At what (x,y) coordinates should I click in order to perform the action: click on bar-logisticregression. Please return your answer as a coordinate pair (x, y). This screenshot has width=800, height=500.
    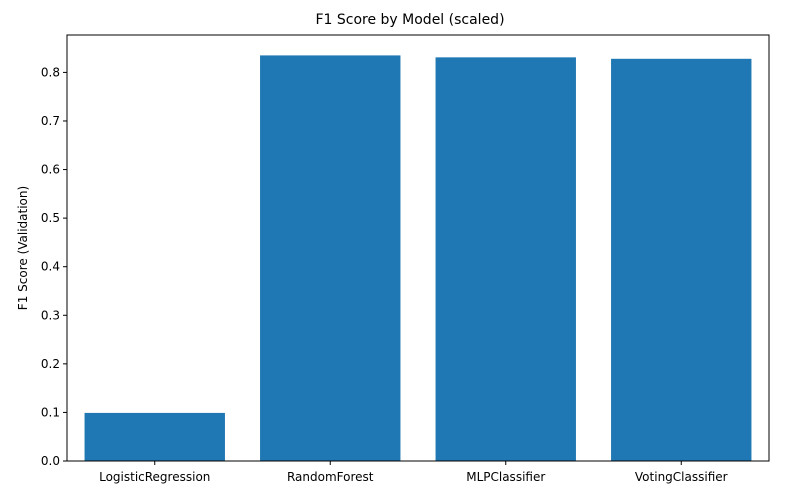
    Looking at the image, I should click on (154, 436).